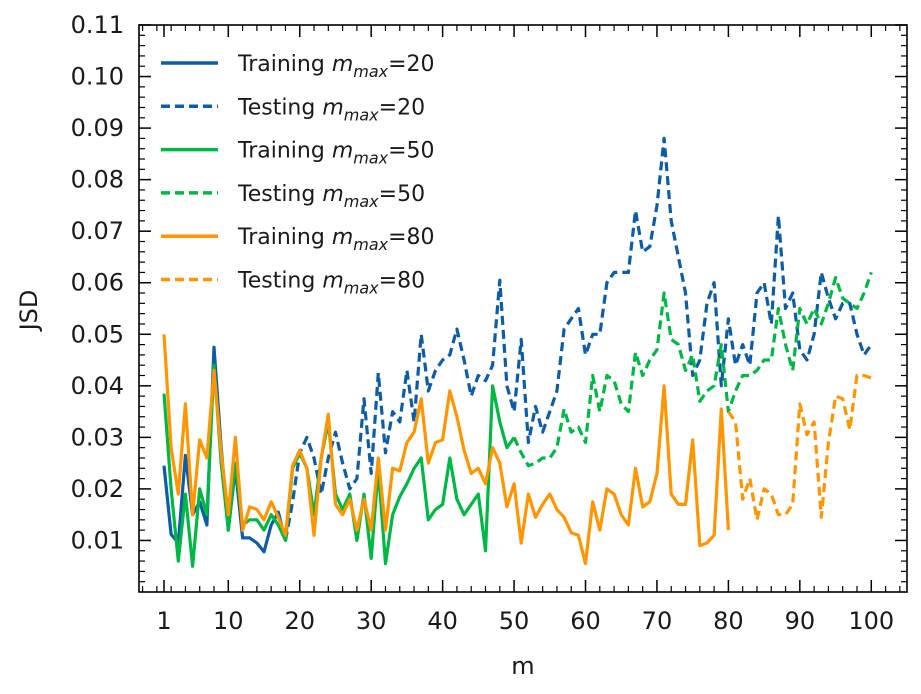  I want to click on x-tick-label: 10, so click(228, 621).